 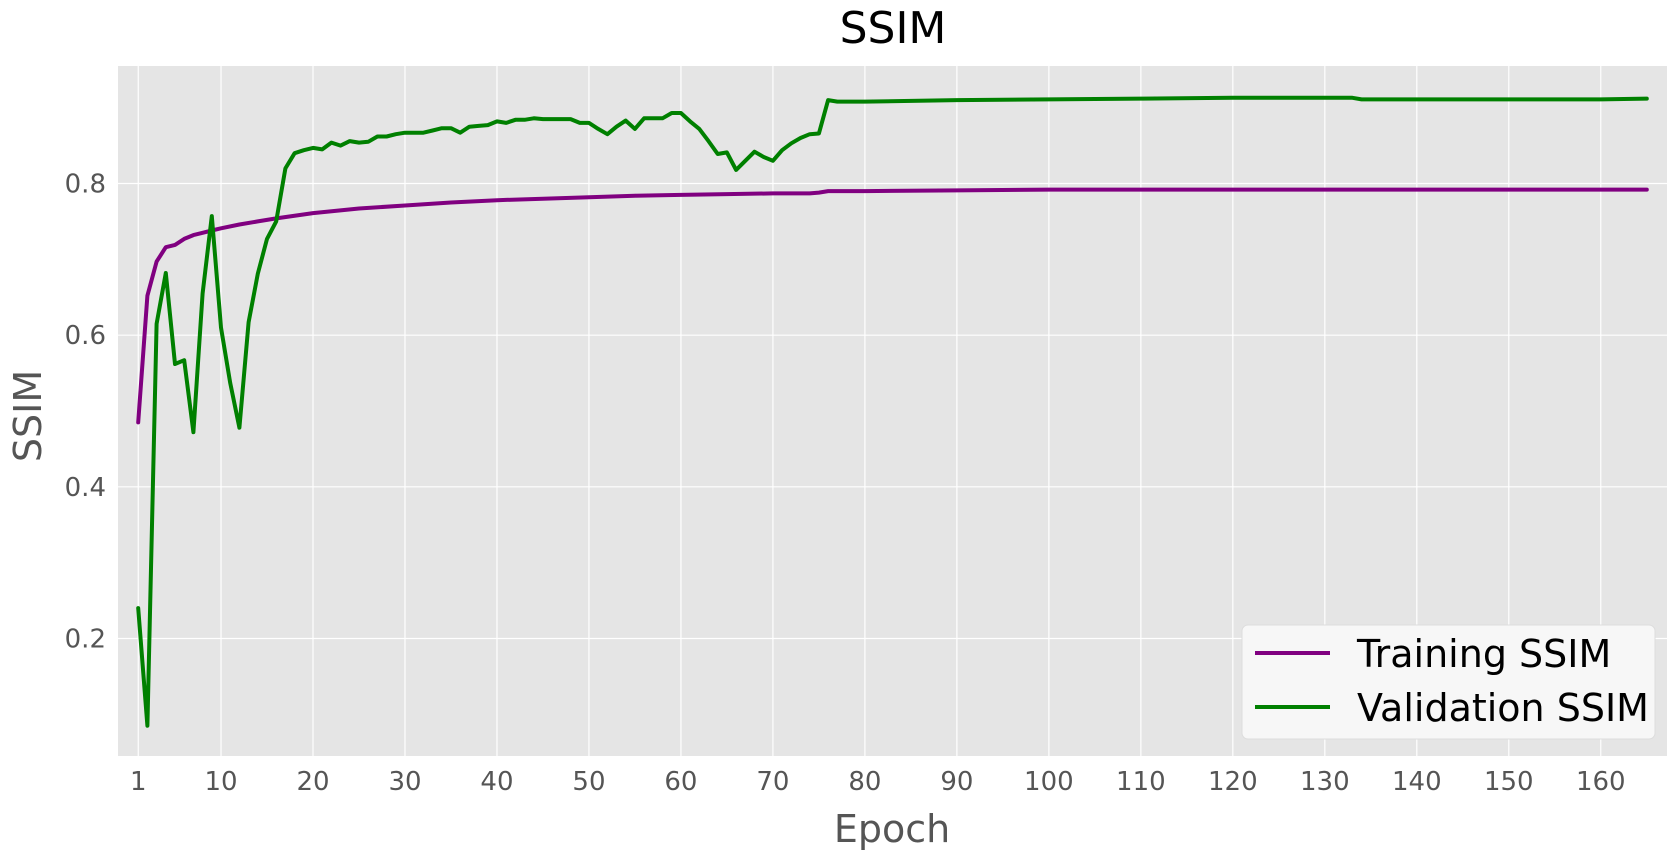 I want to click on legend-label-training: Training SSIM, so click(x=1483, y=654).